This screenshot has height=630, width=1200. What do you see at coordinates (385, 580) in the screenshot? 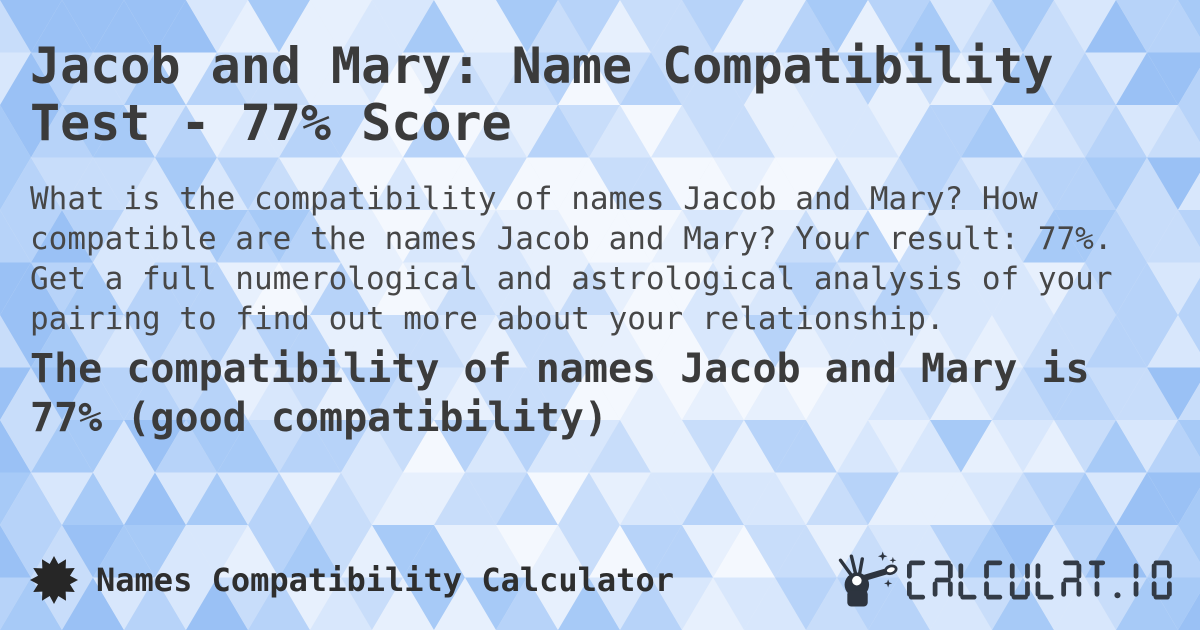
I see `brand-label: Names Compatibility Calculator` at bounding box center [385, 580].